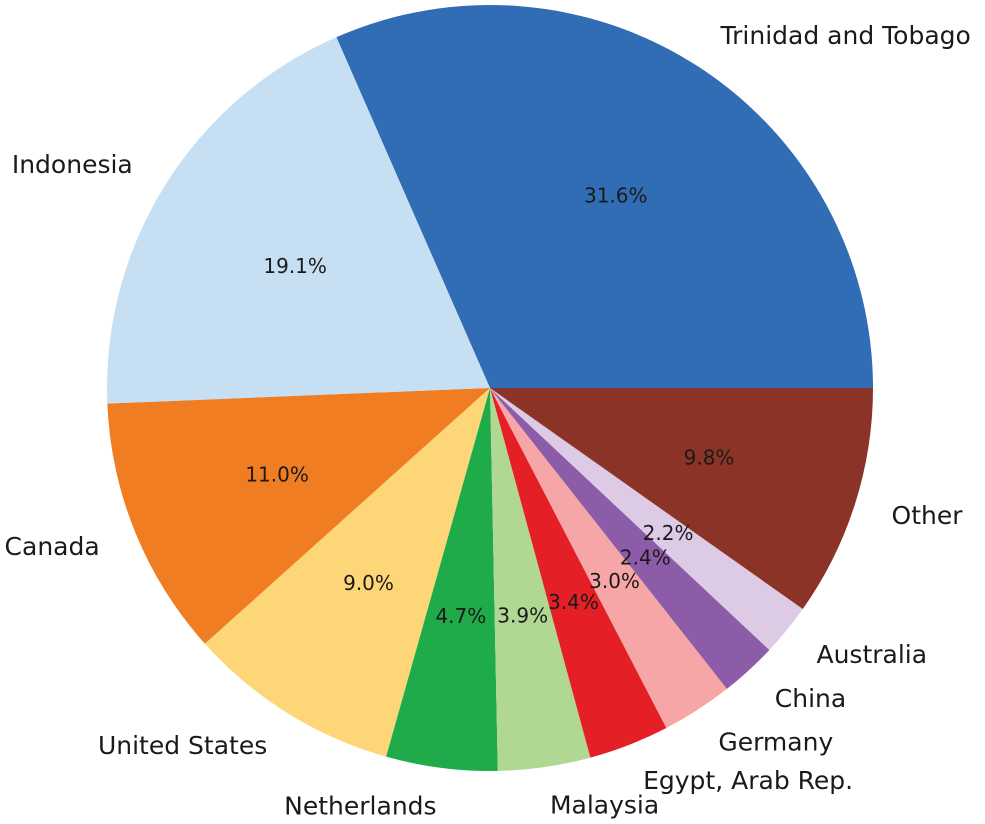  Describe the element at coordinates (368, 583) in the screenshot. I see `pct-label-united-states: 9.0%` at that location.